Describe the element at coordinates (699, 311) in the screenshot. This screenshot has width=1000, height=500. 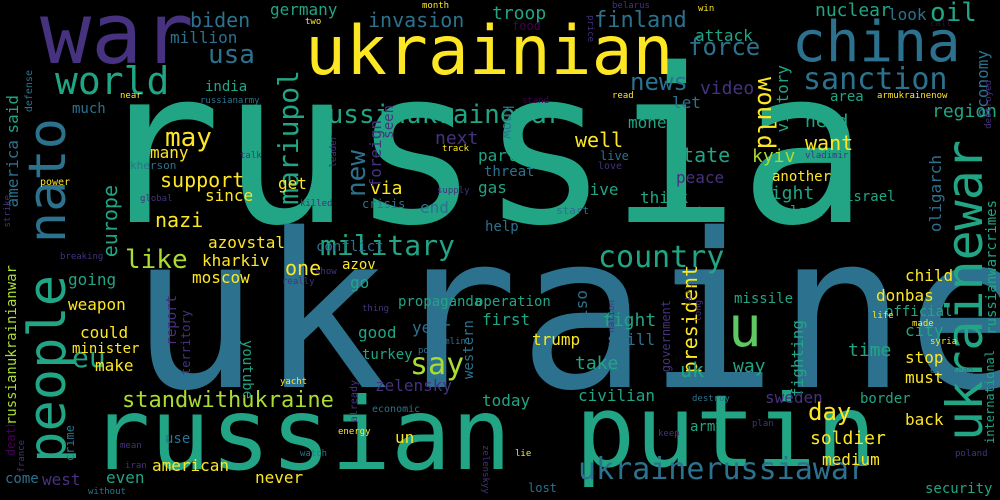
I see `word-long: long` at that location.